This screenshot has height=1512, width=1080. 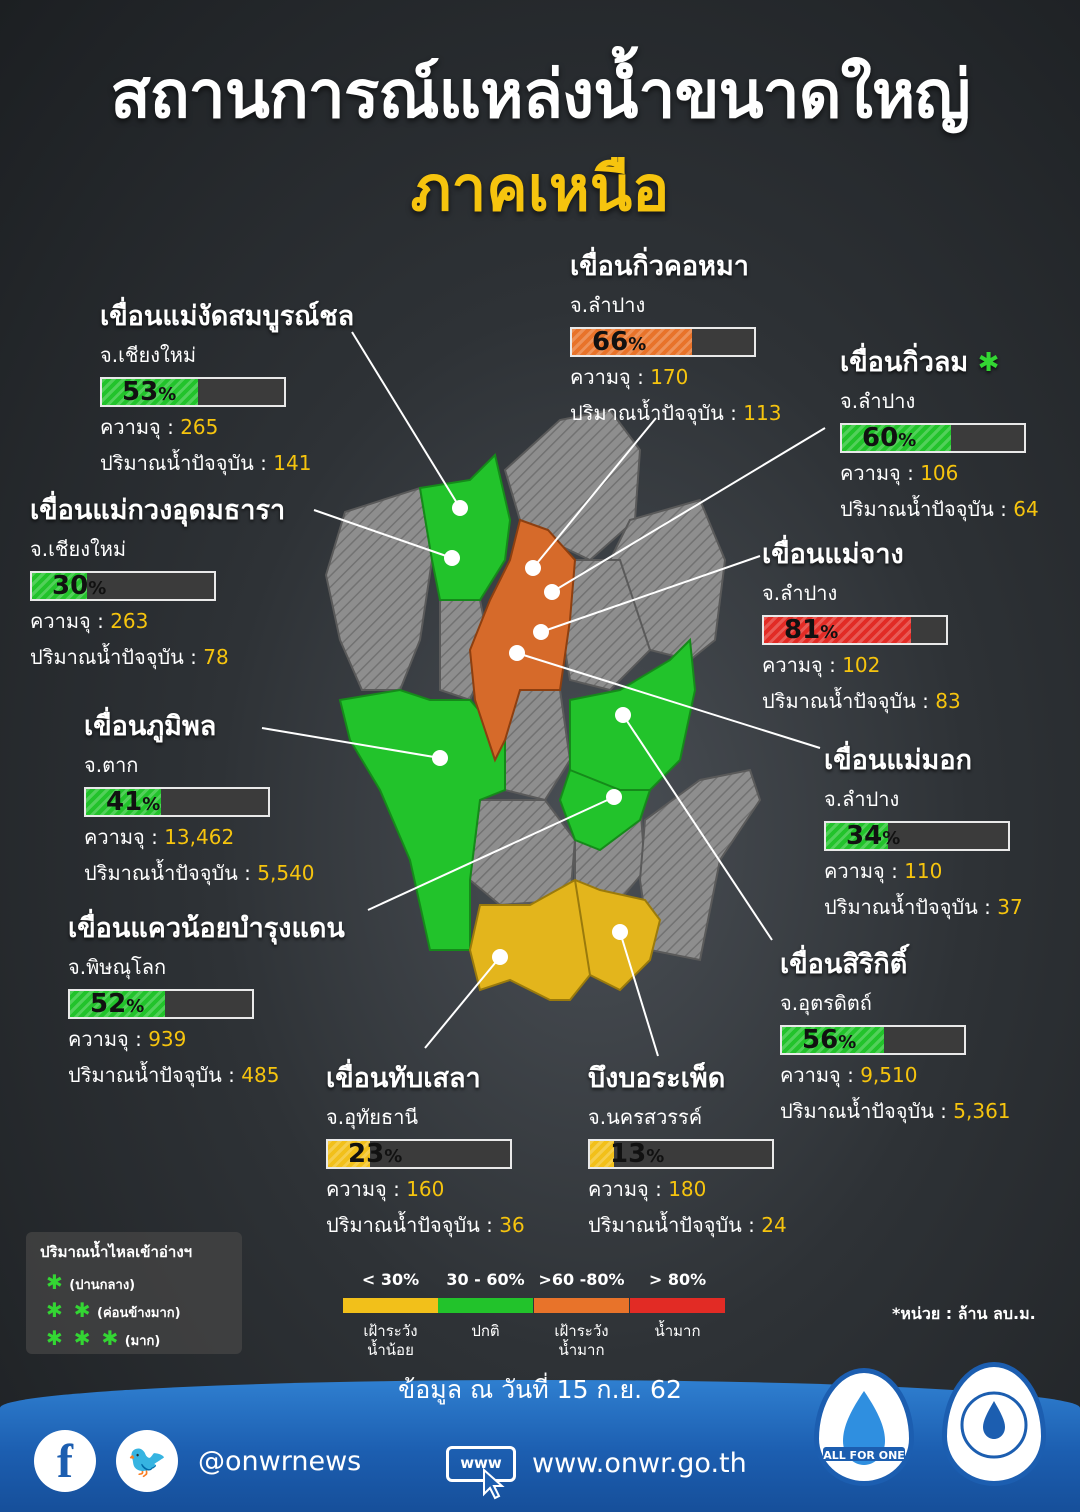 What do you see at coordinates (83, 1338) in the screenshot?
I see `star-icon: ✱ ✱ ✱` at bounding box center [83, 1338].